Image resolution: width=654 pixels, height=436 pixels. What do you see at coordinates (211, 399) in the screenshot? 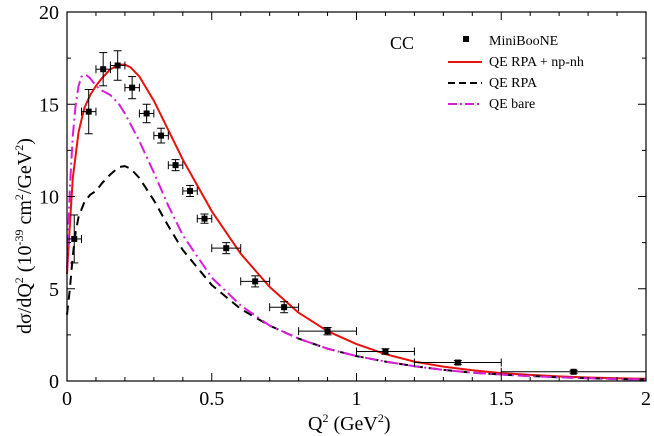
I see `x-tick-label: 0.5` at bounding box center [211, 399].